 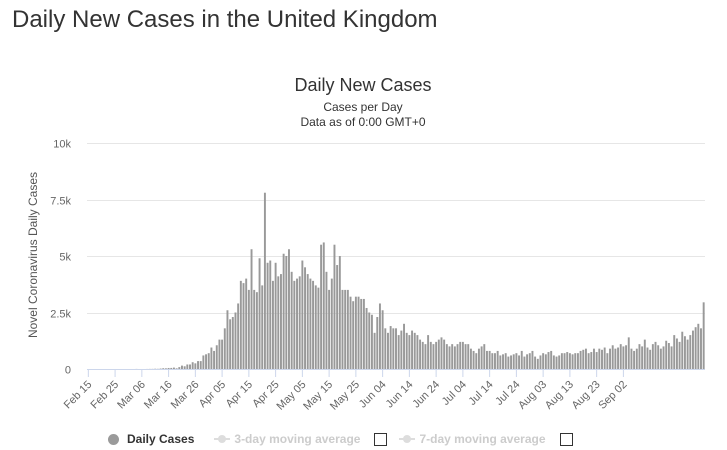 What do you see at coordinates (287, 439) in the screenshot?
I see `legend-item-3-day-average: 3-day moving average` at bounding box center [287, 439].